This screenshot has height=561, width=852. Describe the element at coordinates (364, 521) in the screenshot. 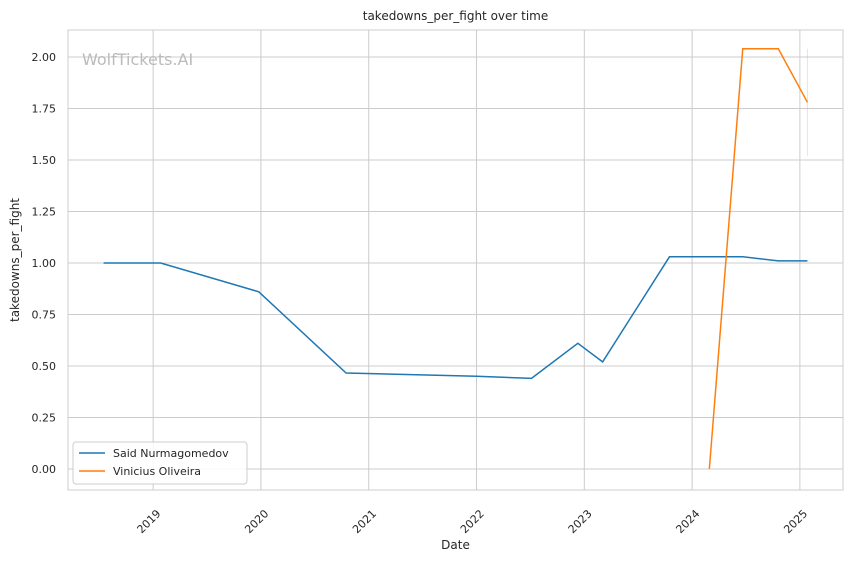

I see `x-tick-label: 2021` at that location.